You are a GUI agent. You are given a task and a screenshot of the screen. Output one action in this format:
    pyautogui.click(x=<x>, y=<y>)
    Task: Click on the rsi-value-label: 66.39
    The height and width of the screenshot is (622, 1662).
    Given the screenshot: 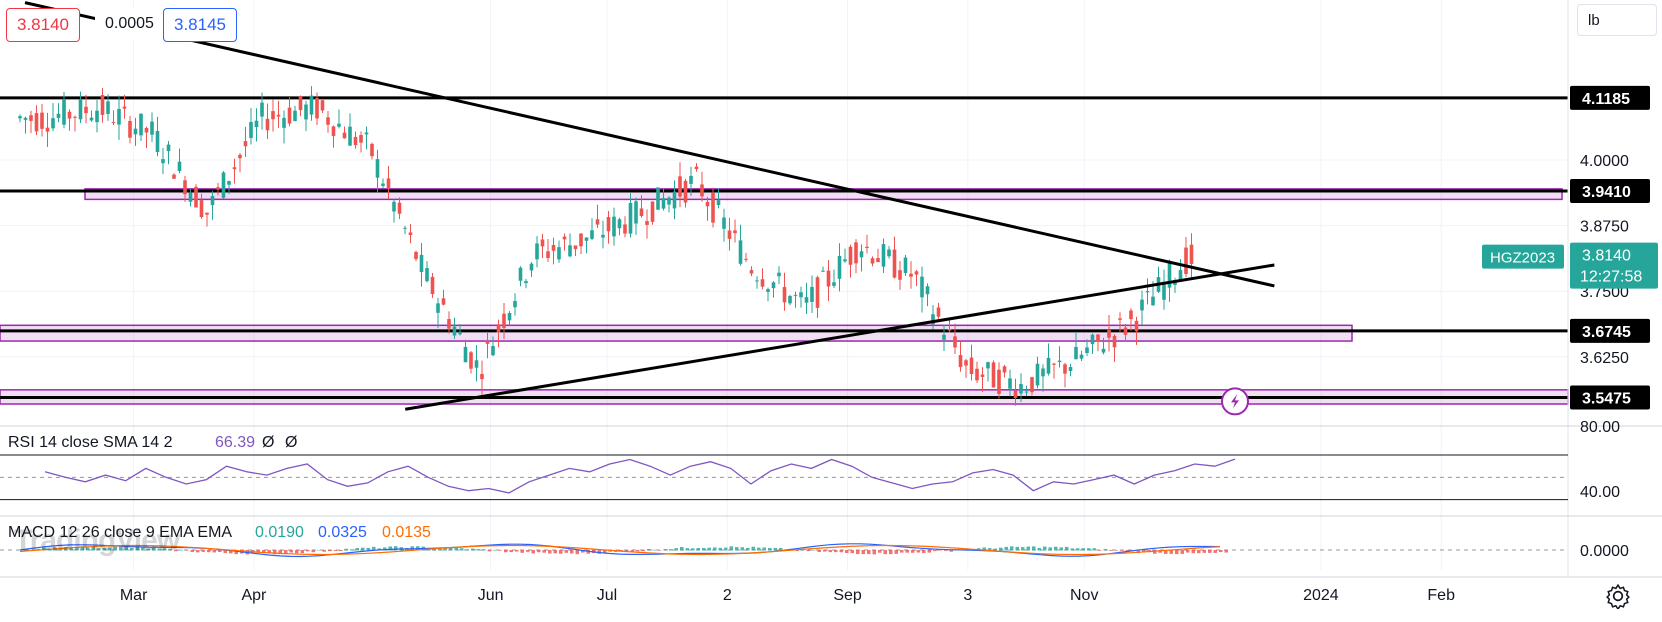 What is the action you would take?
    pyautogui.click(x=235, y=442)
    